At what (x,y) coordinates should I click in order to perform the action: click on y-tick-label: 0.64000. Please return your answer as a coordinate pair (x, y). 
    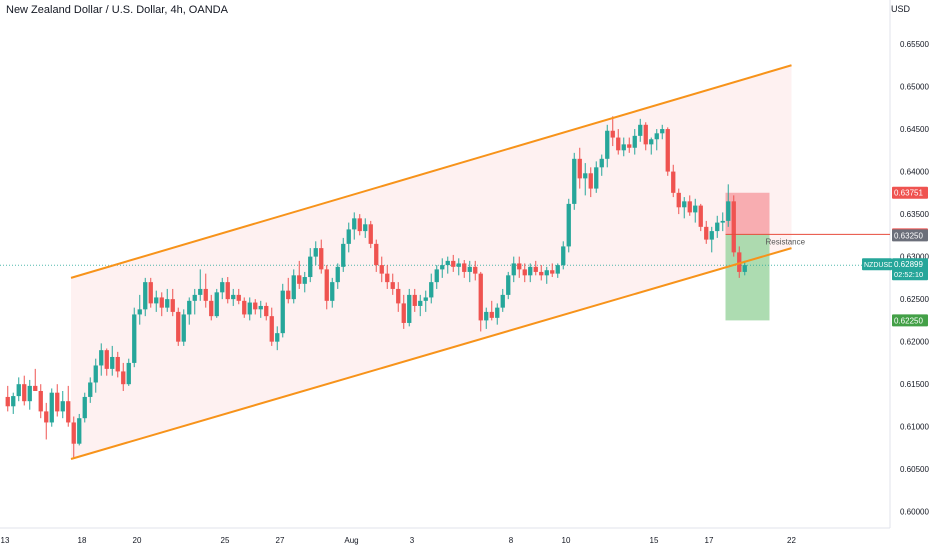
    Looking at the image, I should click on (914, 172).